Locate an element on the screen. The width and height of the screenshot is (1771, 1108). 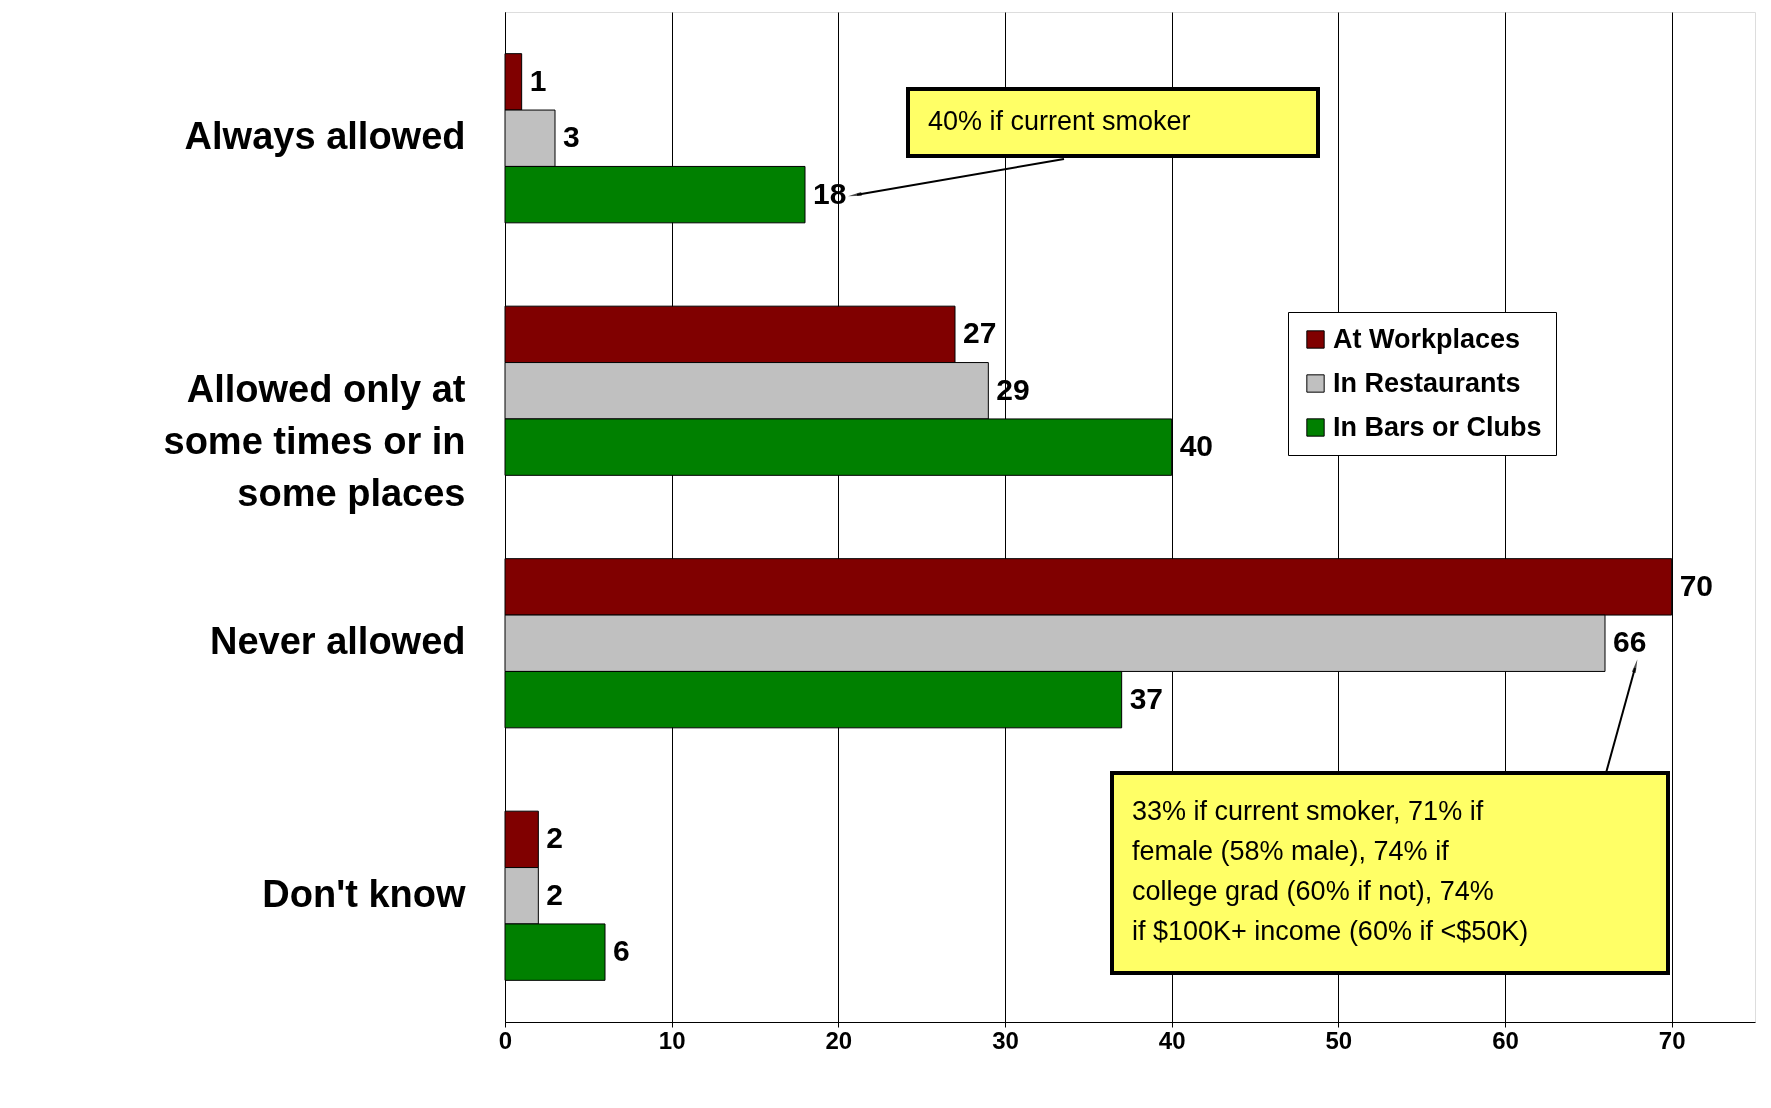
x-tick-label: 70 is located at coordinates (1672, 1040).